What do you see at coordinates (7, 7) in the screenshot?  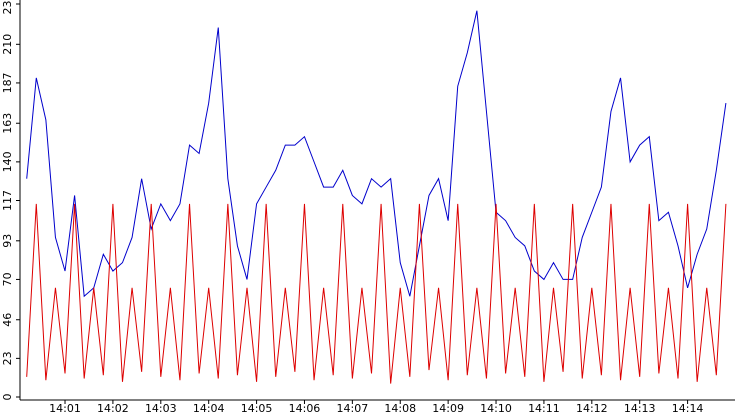 I see `y-tick-label: 234` at bounding box center [7, 7].